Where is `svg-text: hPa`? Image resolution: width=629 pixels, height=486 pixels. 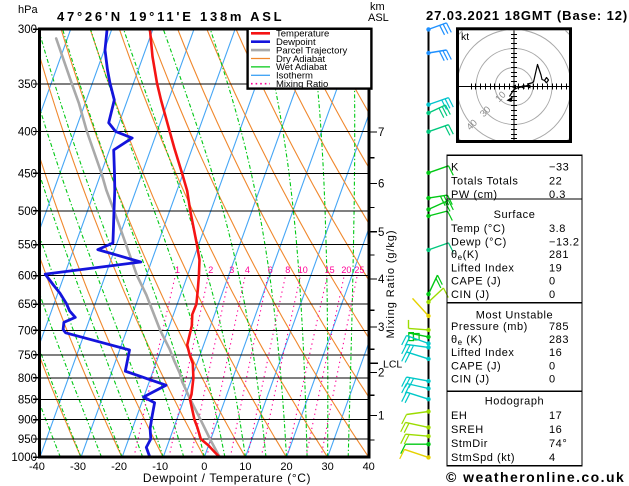 svg-text: hPa is located at coordinates (28, 10).